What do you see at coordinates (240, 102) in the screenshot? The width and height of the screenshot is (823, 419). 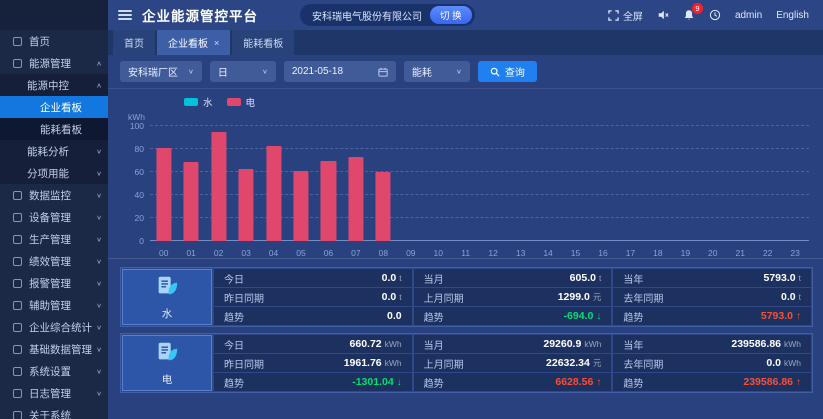 I see `legend-item-电: 电` at bounding box center [240, 102].